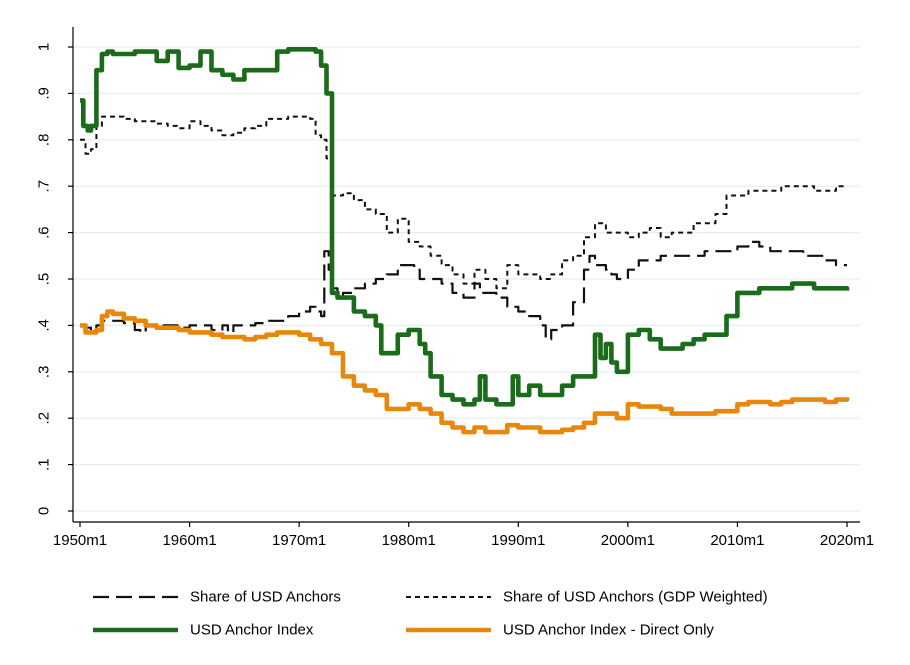  I want to click on x-tick-label: 1950m1, so click(80, 540).